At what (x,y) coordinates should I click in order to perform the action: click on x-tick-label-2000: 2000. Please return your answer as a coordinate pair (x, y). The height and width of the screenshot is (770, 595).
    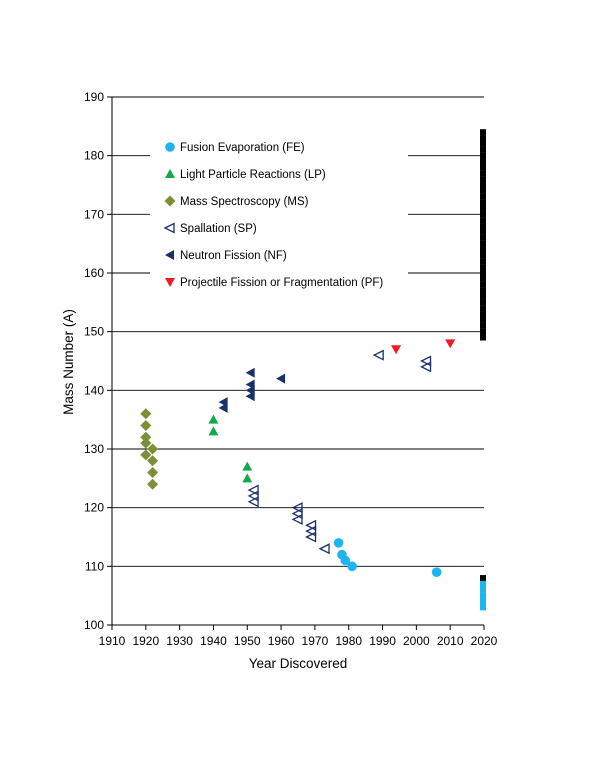
    Looking at the image, I should click on (416, 641).